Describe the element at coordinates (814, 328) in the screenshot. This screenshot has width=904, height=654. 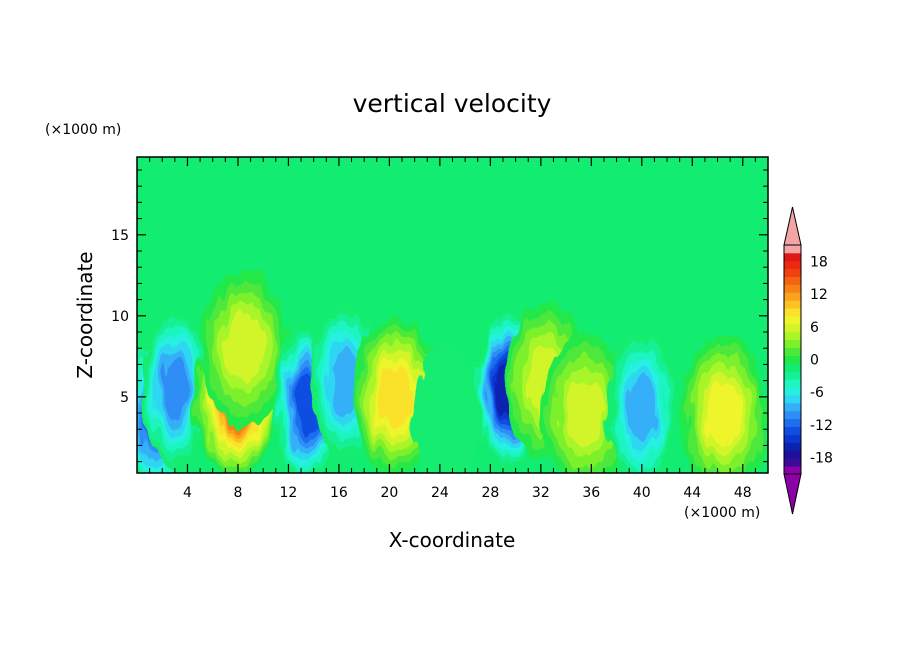
I see `colorbar-tick-label: 6` at that location.